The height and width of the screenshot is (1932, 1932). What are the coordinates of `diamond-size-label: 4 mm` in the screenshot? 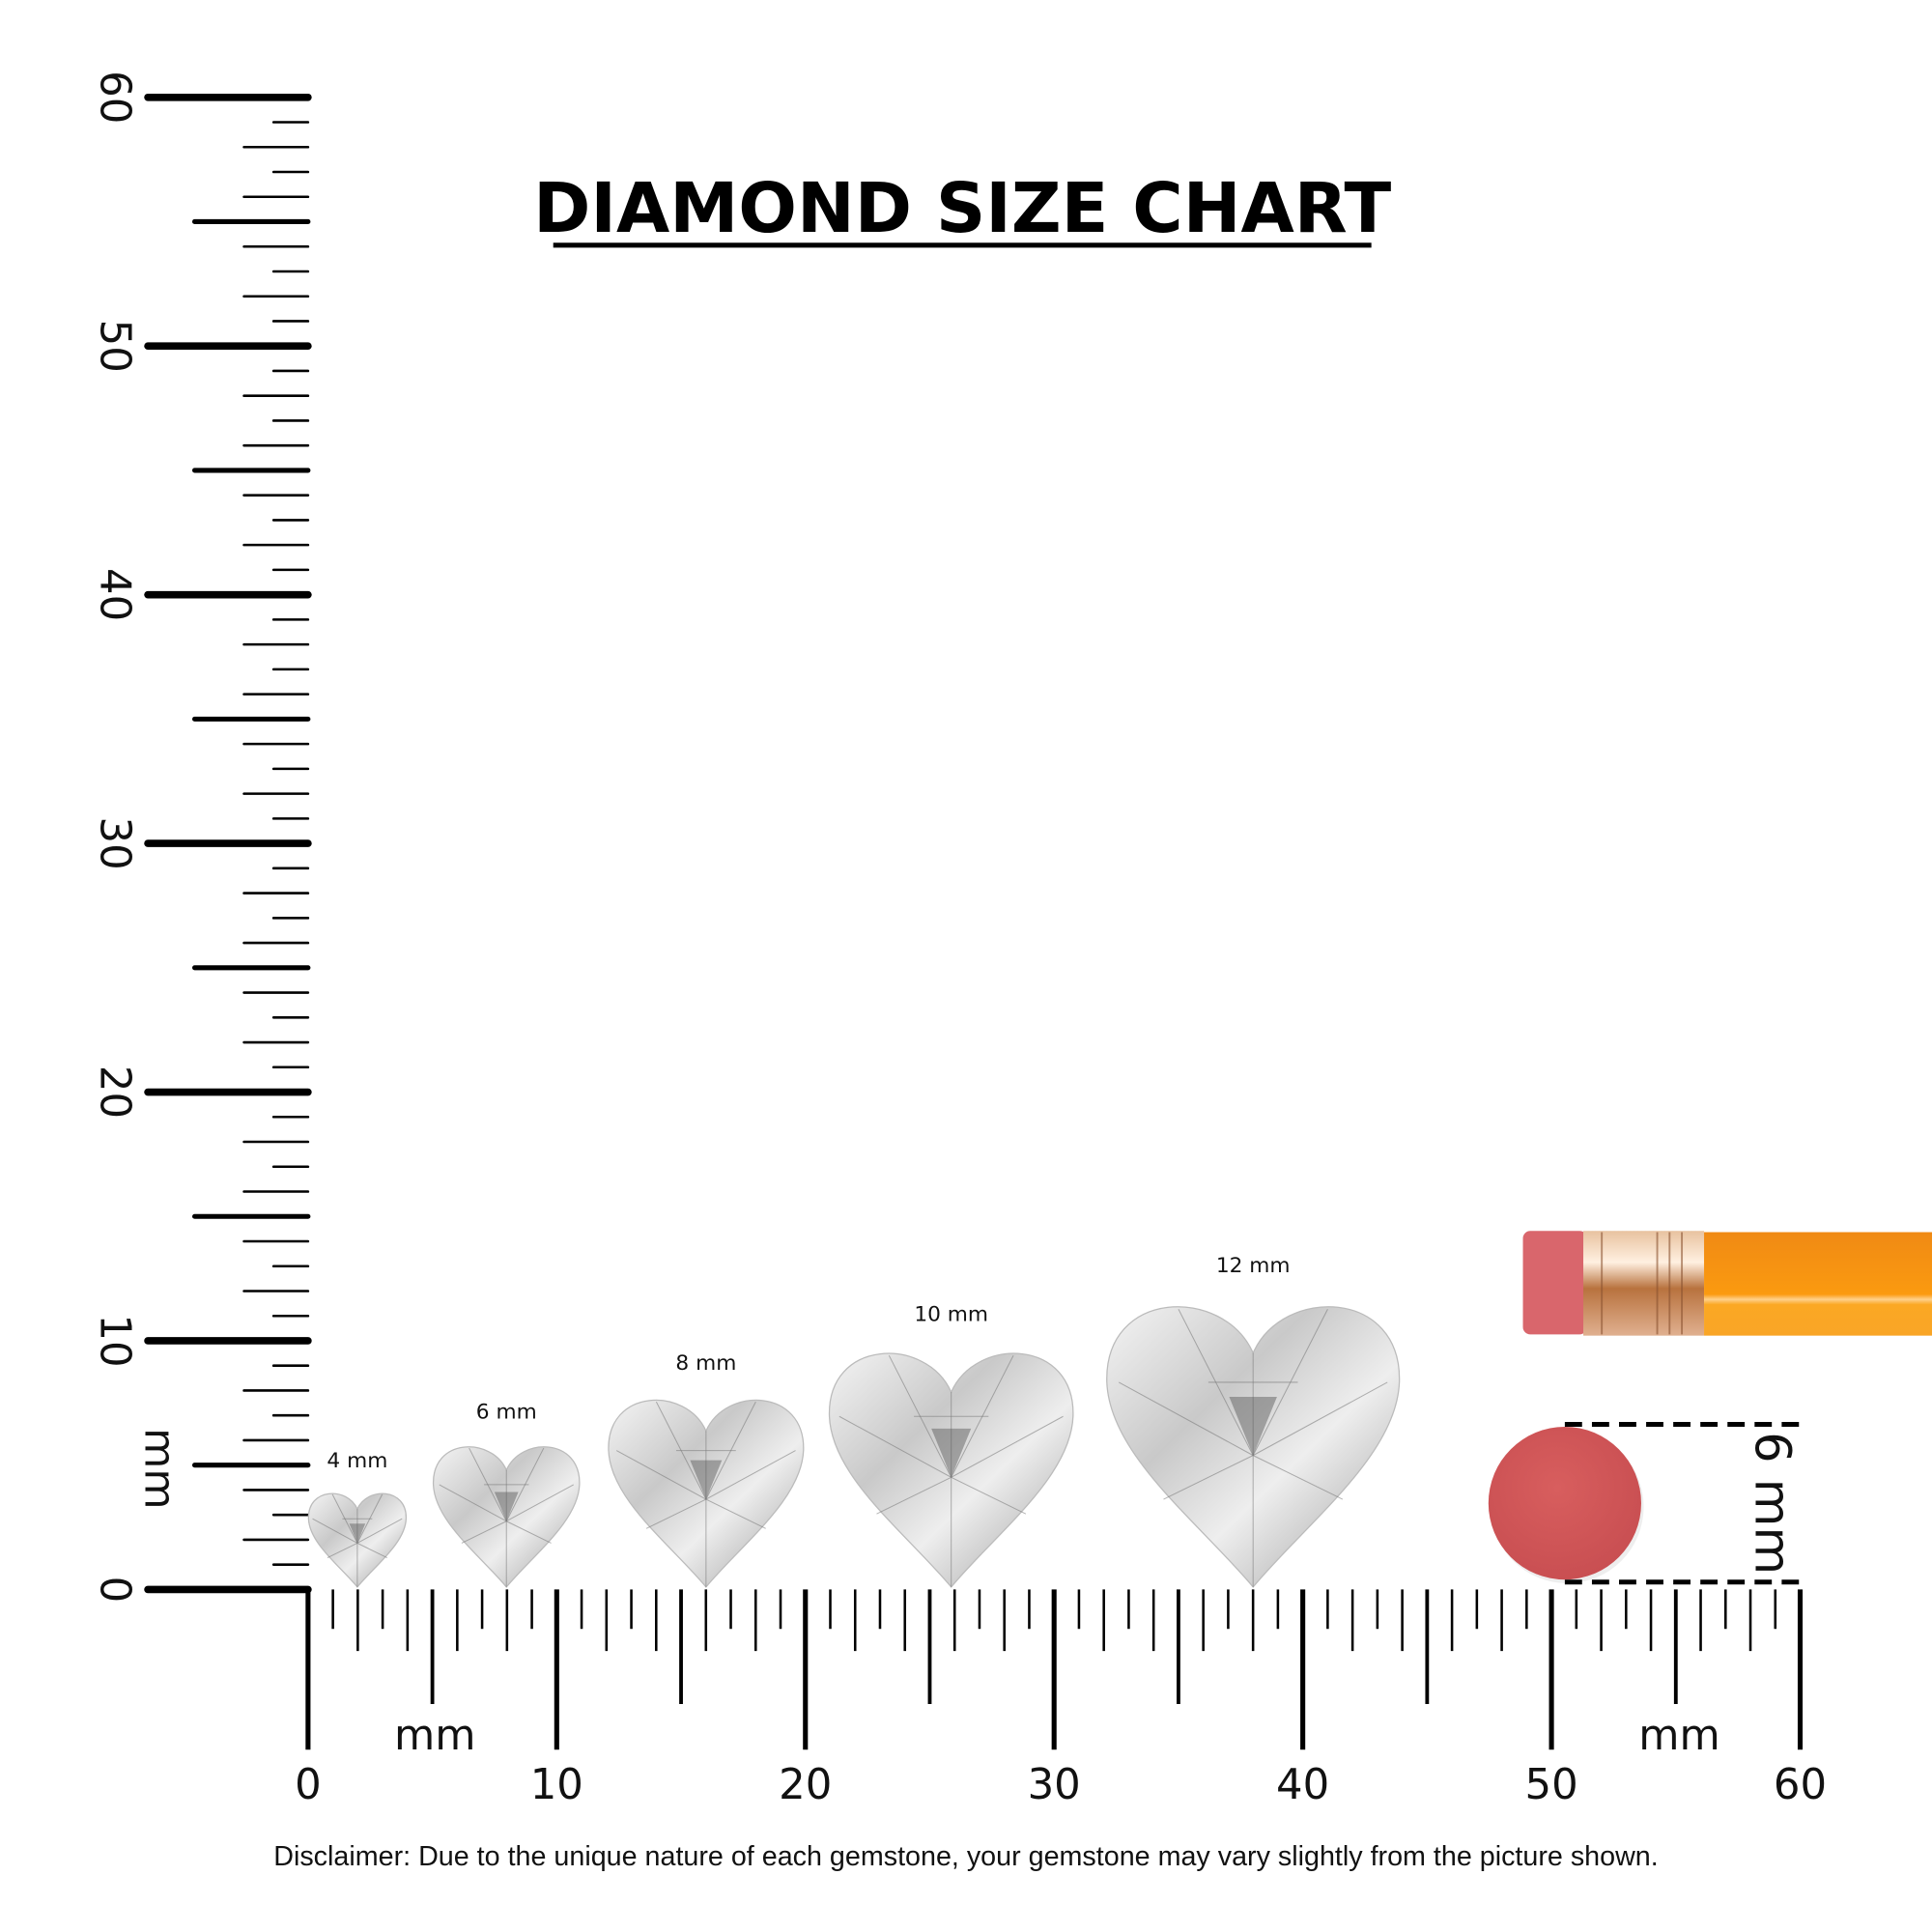 It's located at (357, 1461).